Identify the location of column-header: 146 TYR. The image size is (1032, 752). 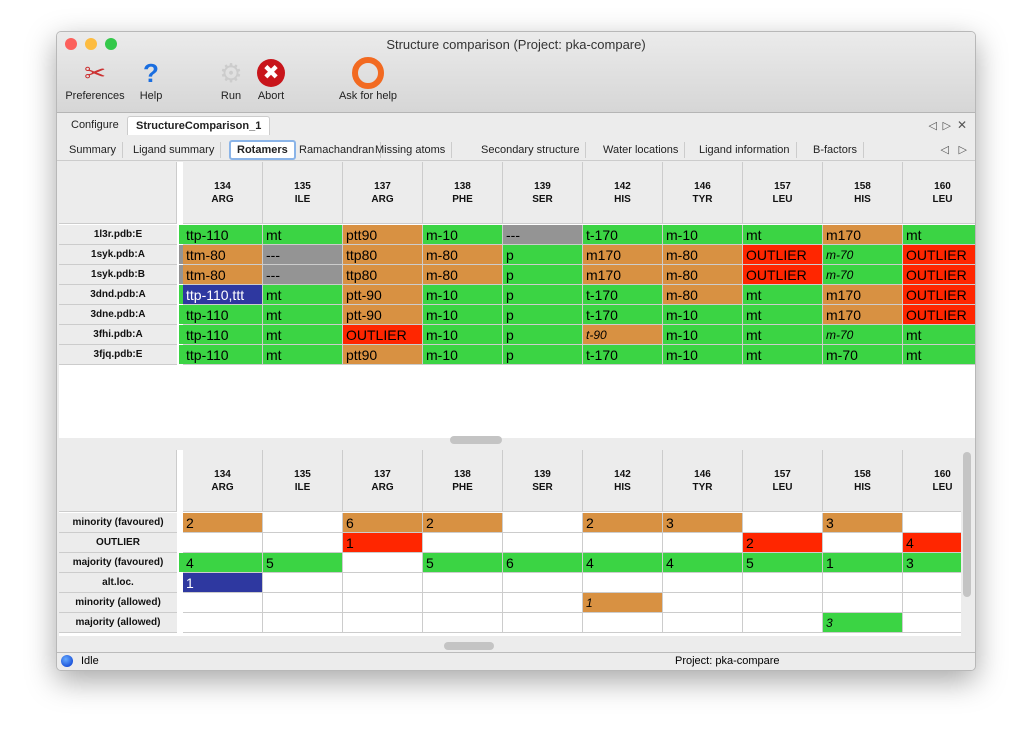
(703, 193).